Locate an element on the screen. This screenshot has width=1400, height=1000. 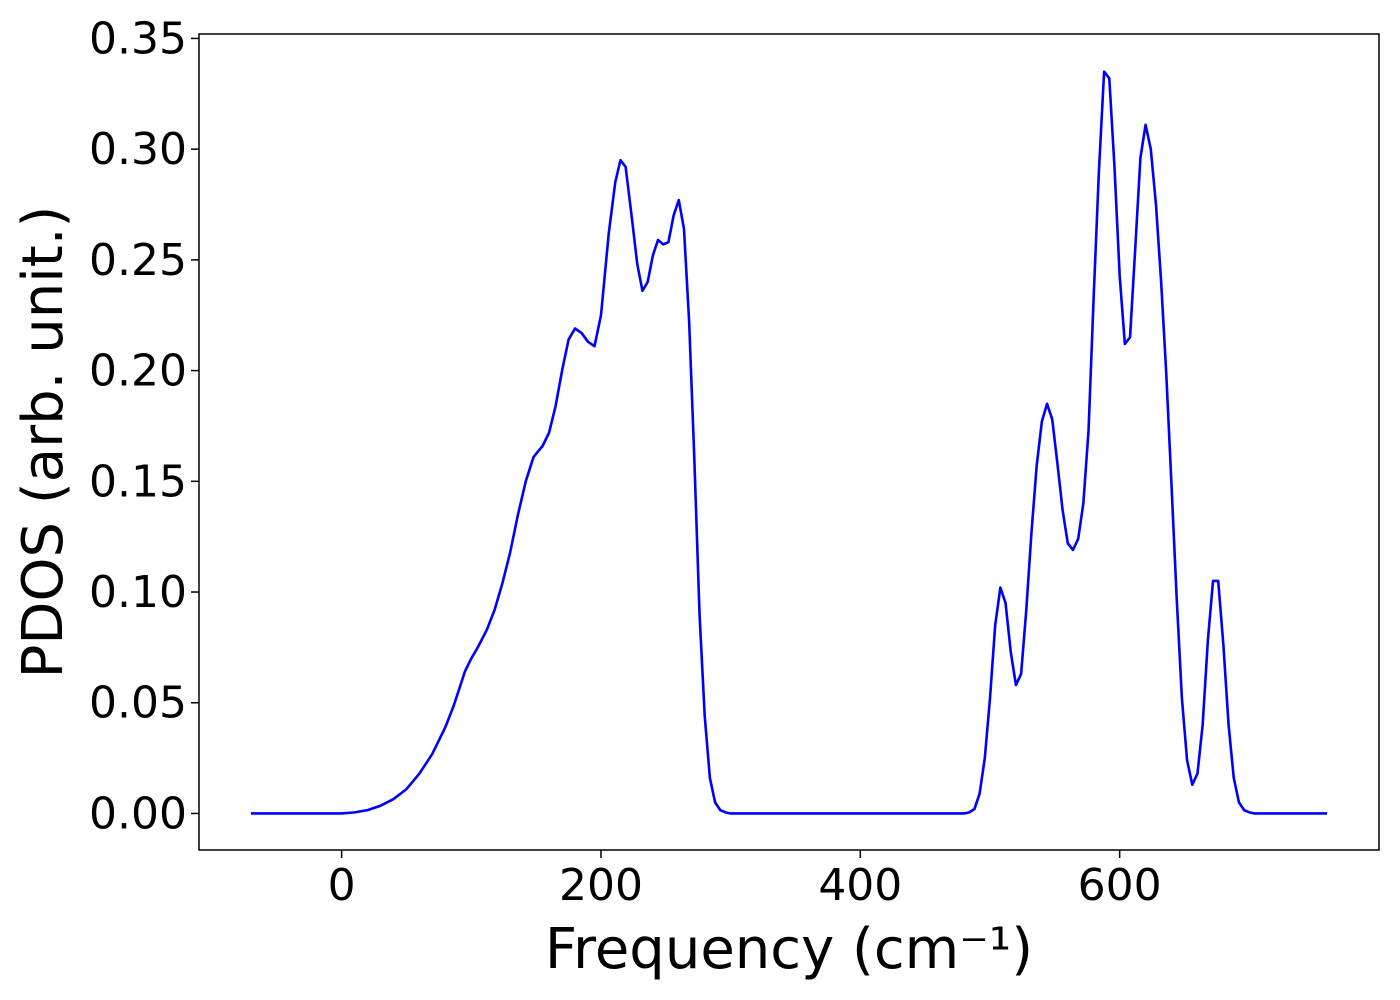
x-tick-label: 600 is located at coordinates (1120, 885).